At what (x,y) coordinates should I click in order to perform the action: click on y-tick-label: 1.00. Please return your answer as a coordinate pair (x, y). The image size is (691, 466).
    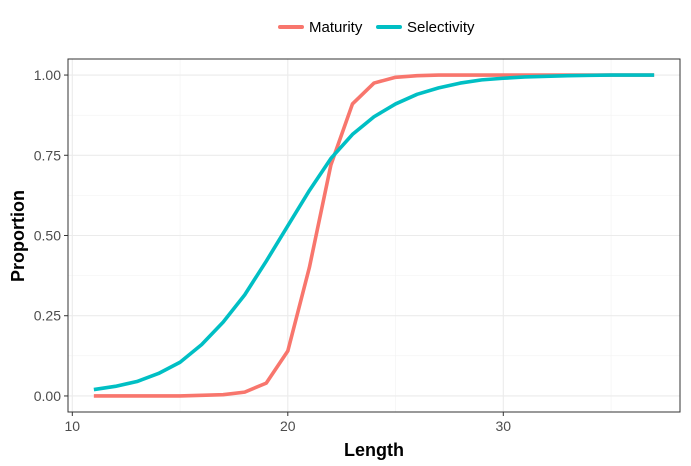
    Looking at the image, I should click on (47, 75).